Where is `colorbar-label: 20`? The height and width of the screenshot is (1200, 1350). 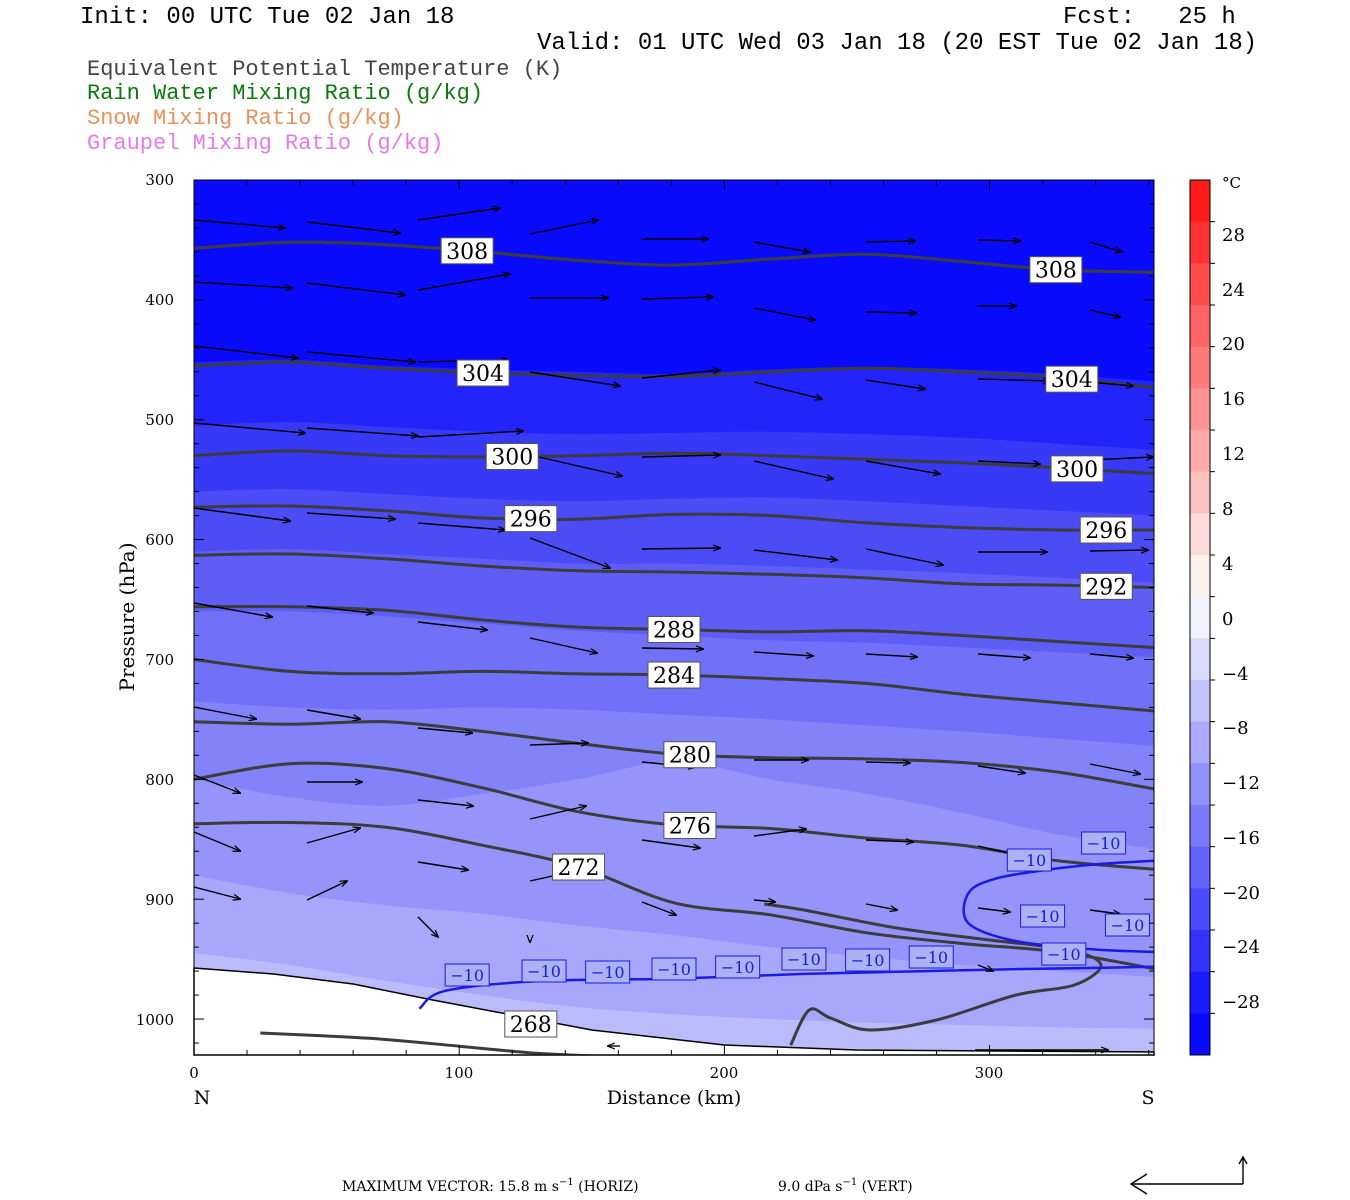
colorbar-label: 20 is located at coordinates (1233, 344).